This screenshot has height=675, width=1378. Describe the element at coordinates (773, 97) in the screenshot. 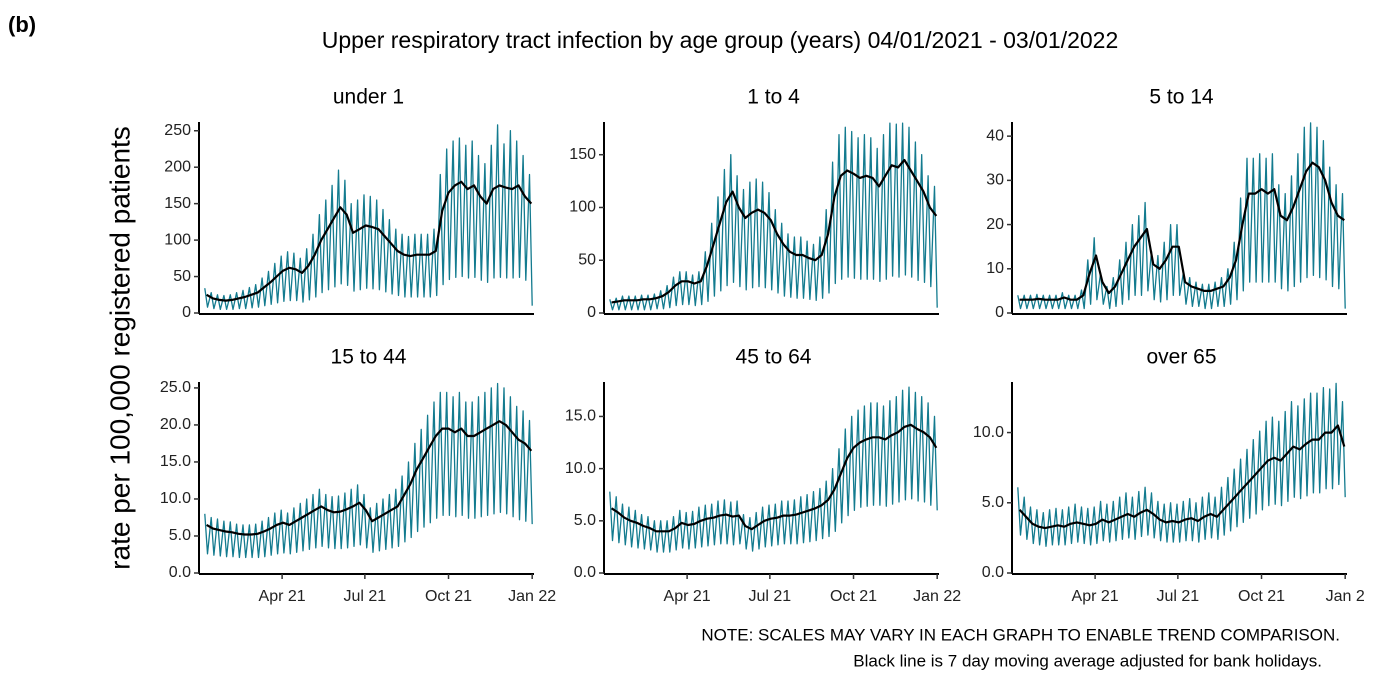

I see `panel-title: 1 to 4` at that location.